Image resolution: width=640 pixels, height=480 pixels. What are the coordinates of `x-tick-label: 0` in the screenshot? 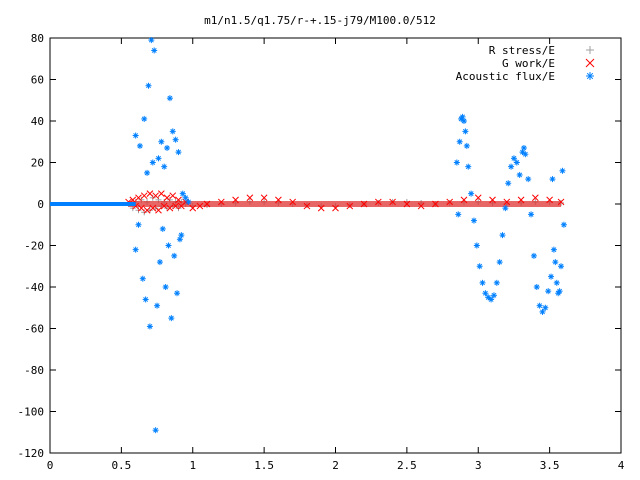 It's located at (50, 465).